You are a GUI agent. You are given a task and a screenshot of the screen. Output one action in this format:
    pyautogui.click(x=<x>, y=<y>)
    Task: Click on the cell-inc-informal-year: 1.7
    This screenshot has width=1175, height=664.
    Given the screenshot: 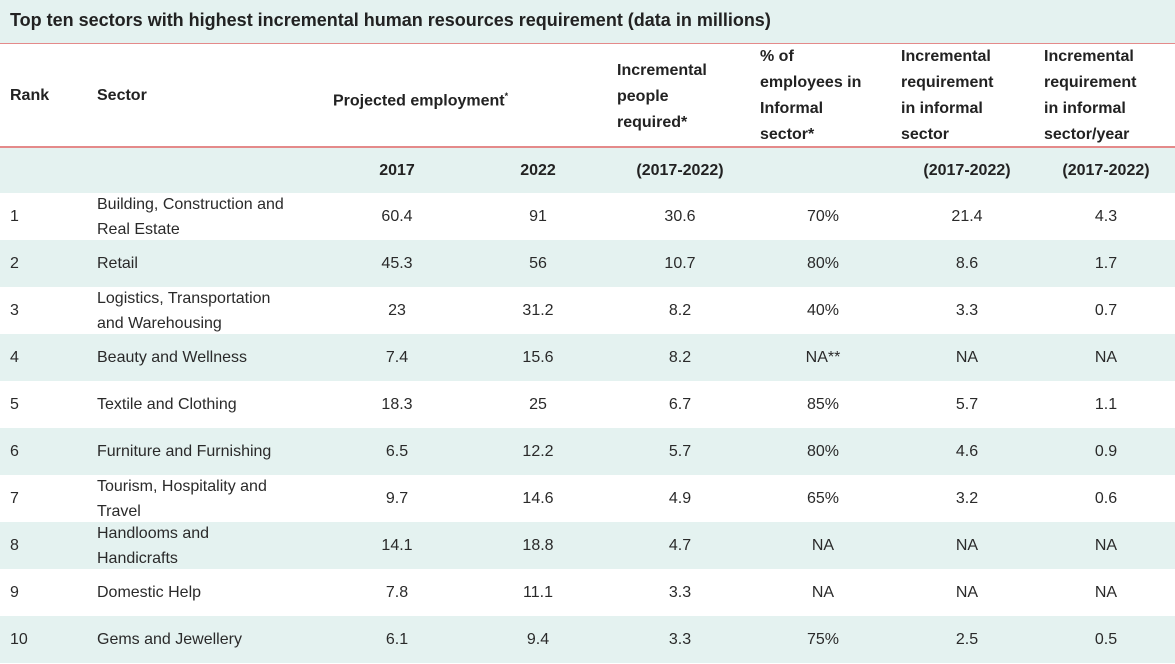 What is the action you would take?
    pyautogui.click(x=1106, y=263)
    